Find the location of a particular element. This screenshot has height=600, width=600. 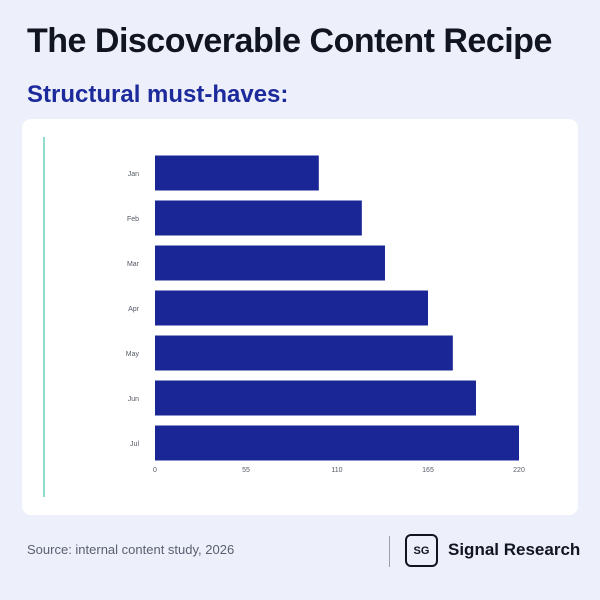

x-tick-label: 110 is located at coordinates (336, 470).